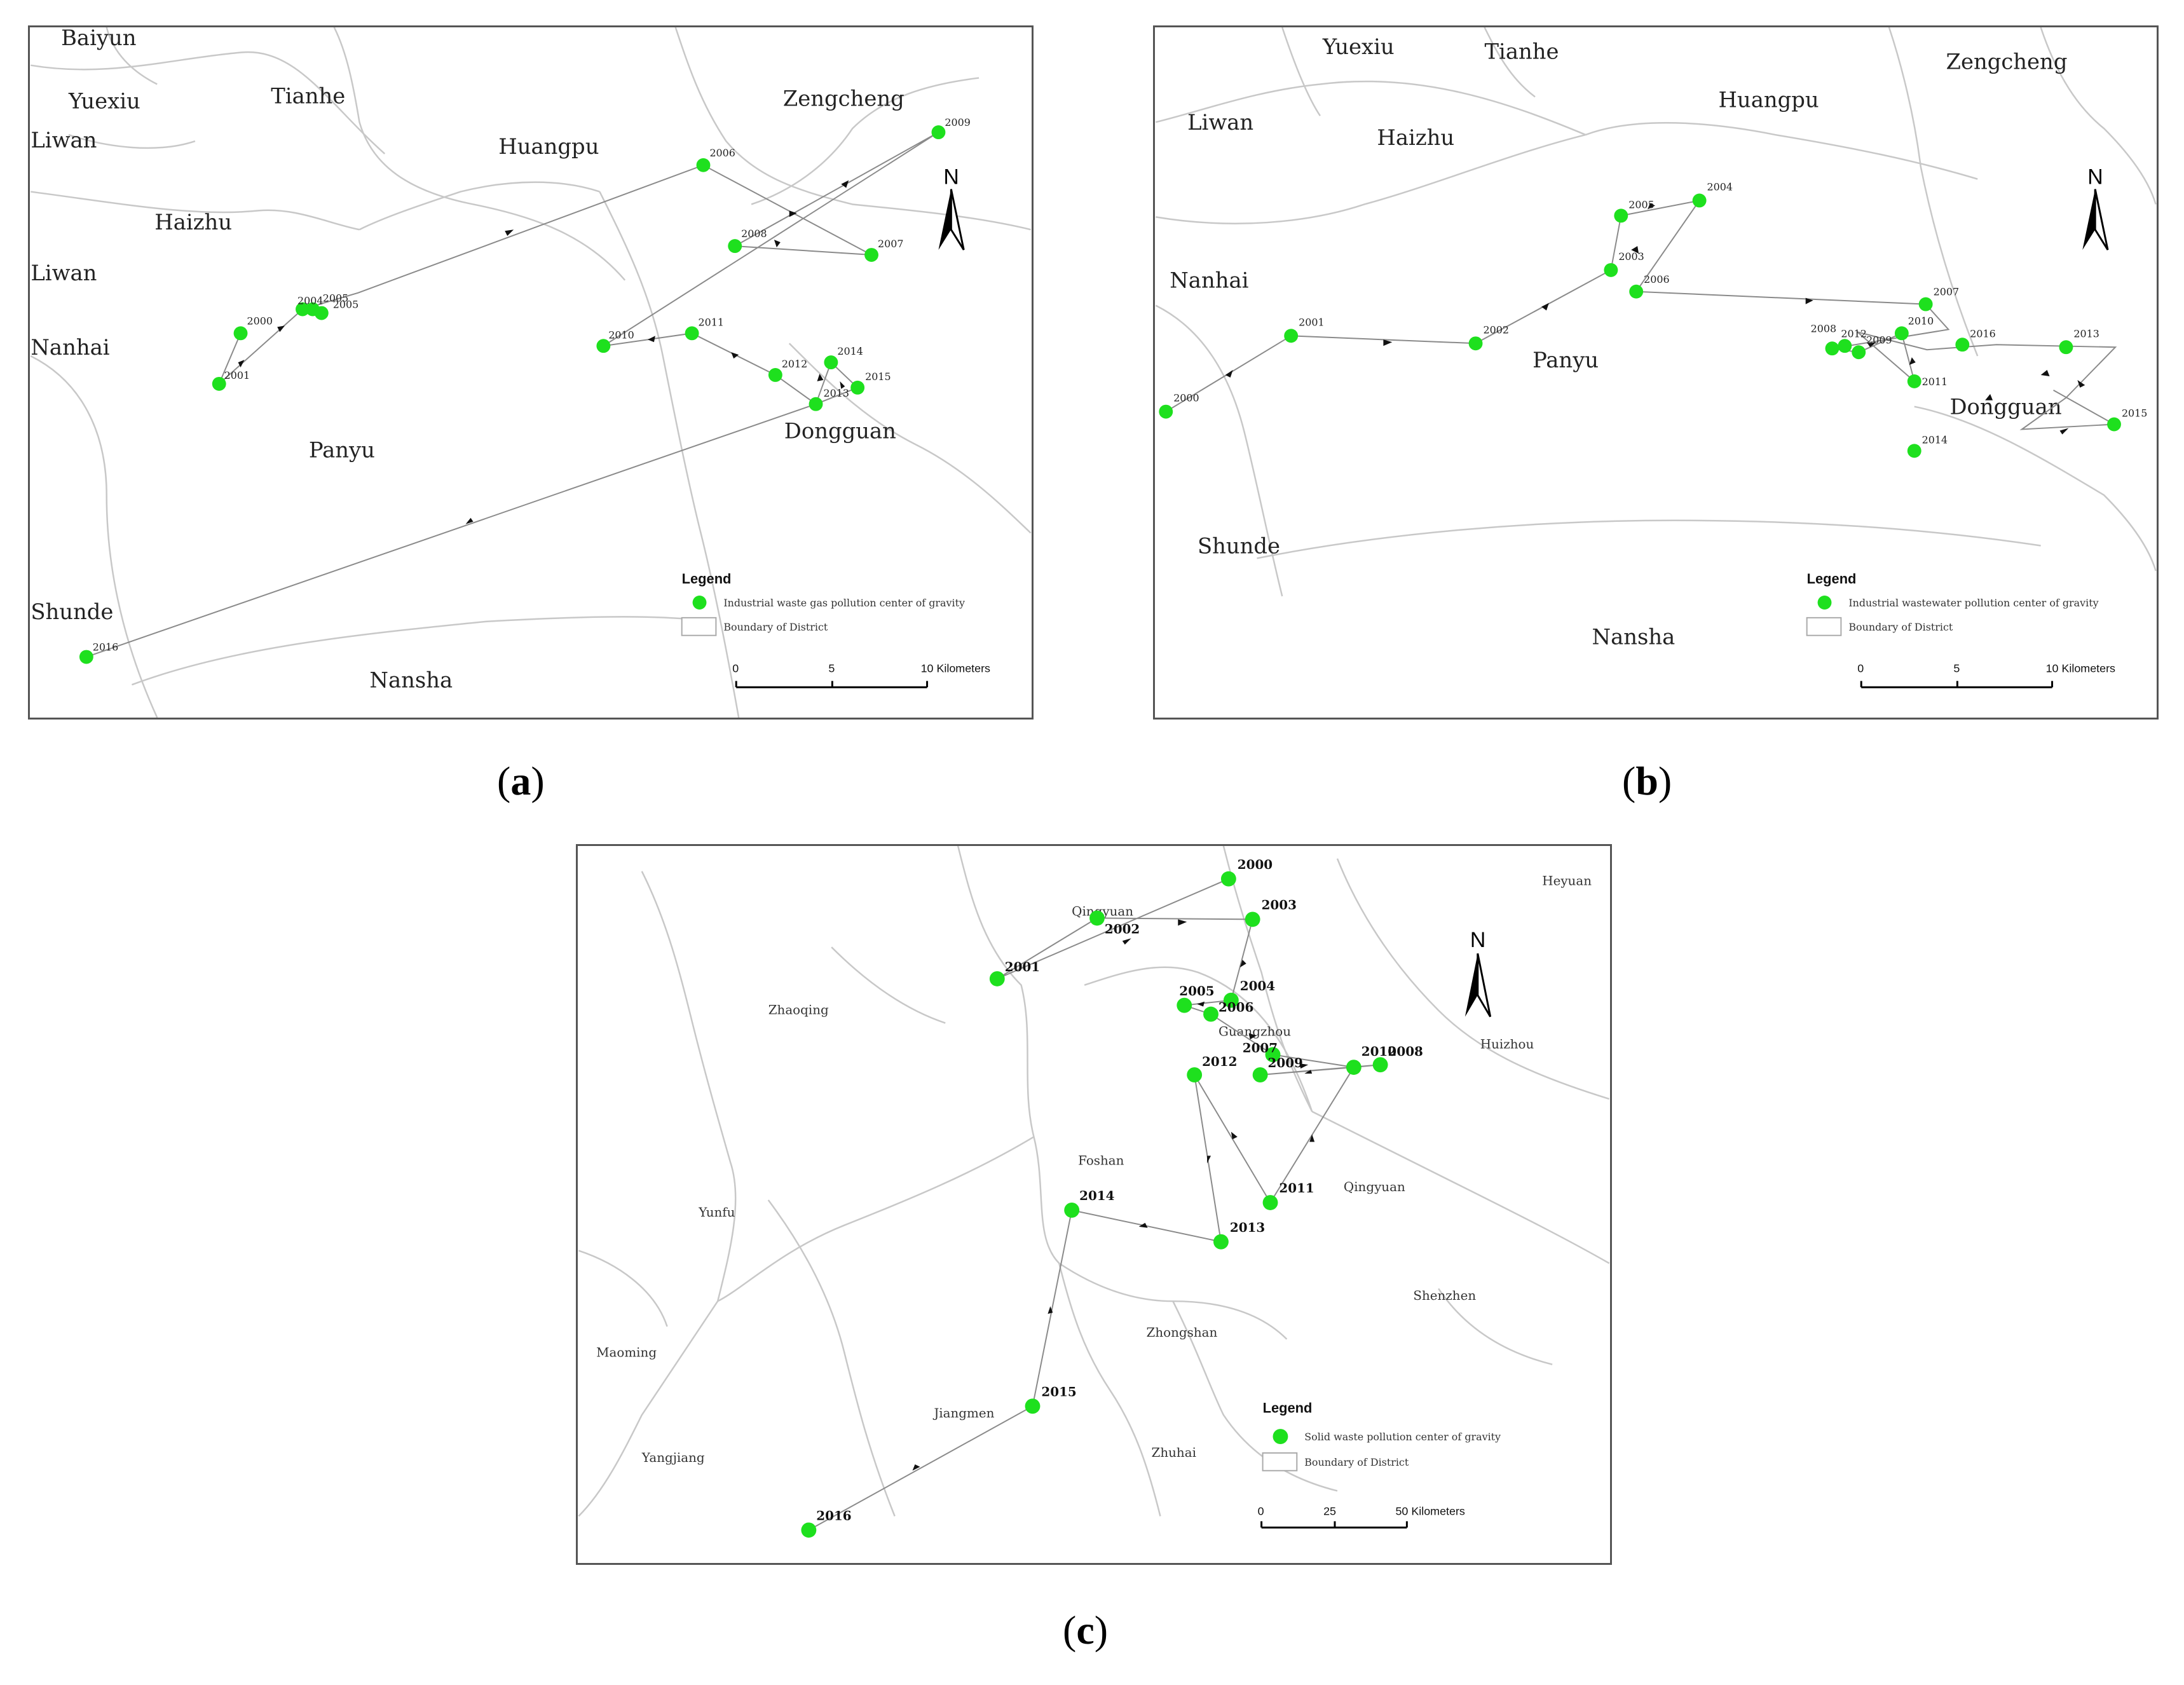 This screenshot has height=1685, width=2184. Describe the element at coordinates (99, 38) in the screenshot. I see `district-label: Baiyun` at that location.